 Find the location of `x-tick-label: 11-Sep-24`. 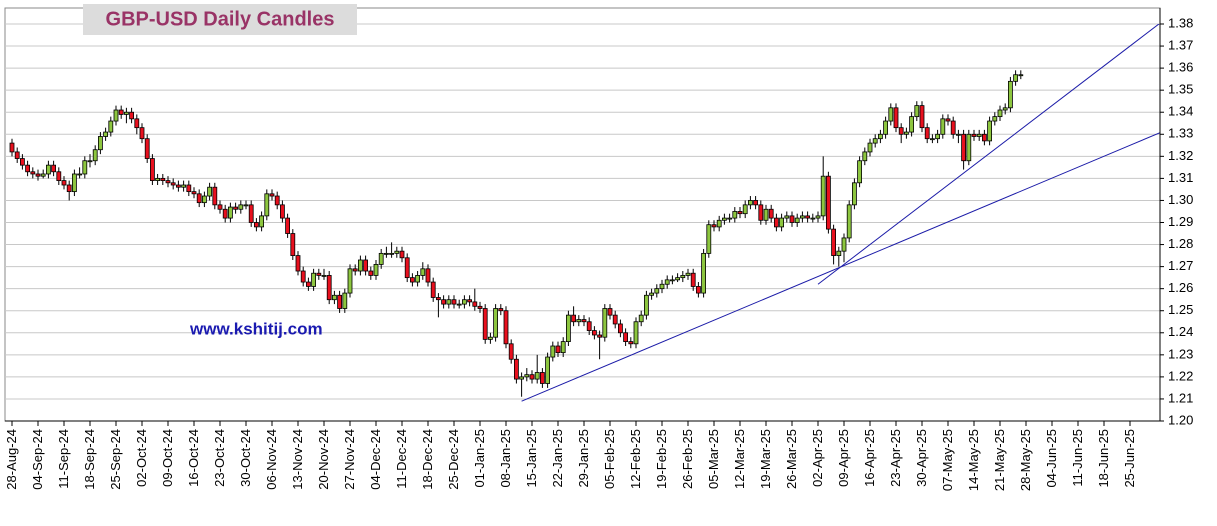

x-tick-label: 11-Sep-24 is located at coordinates (63, 459).